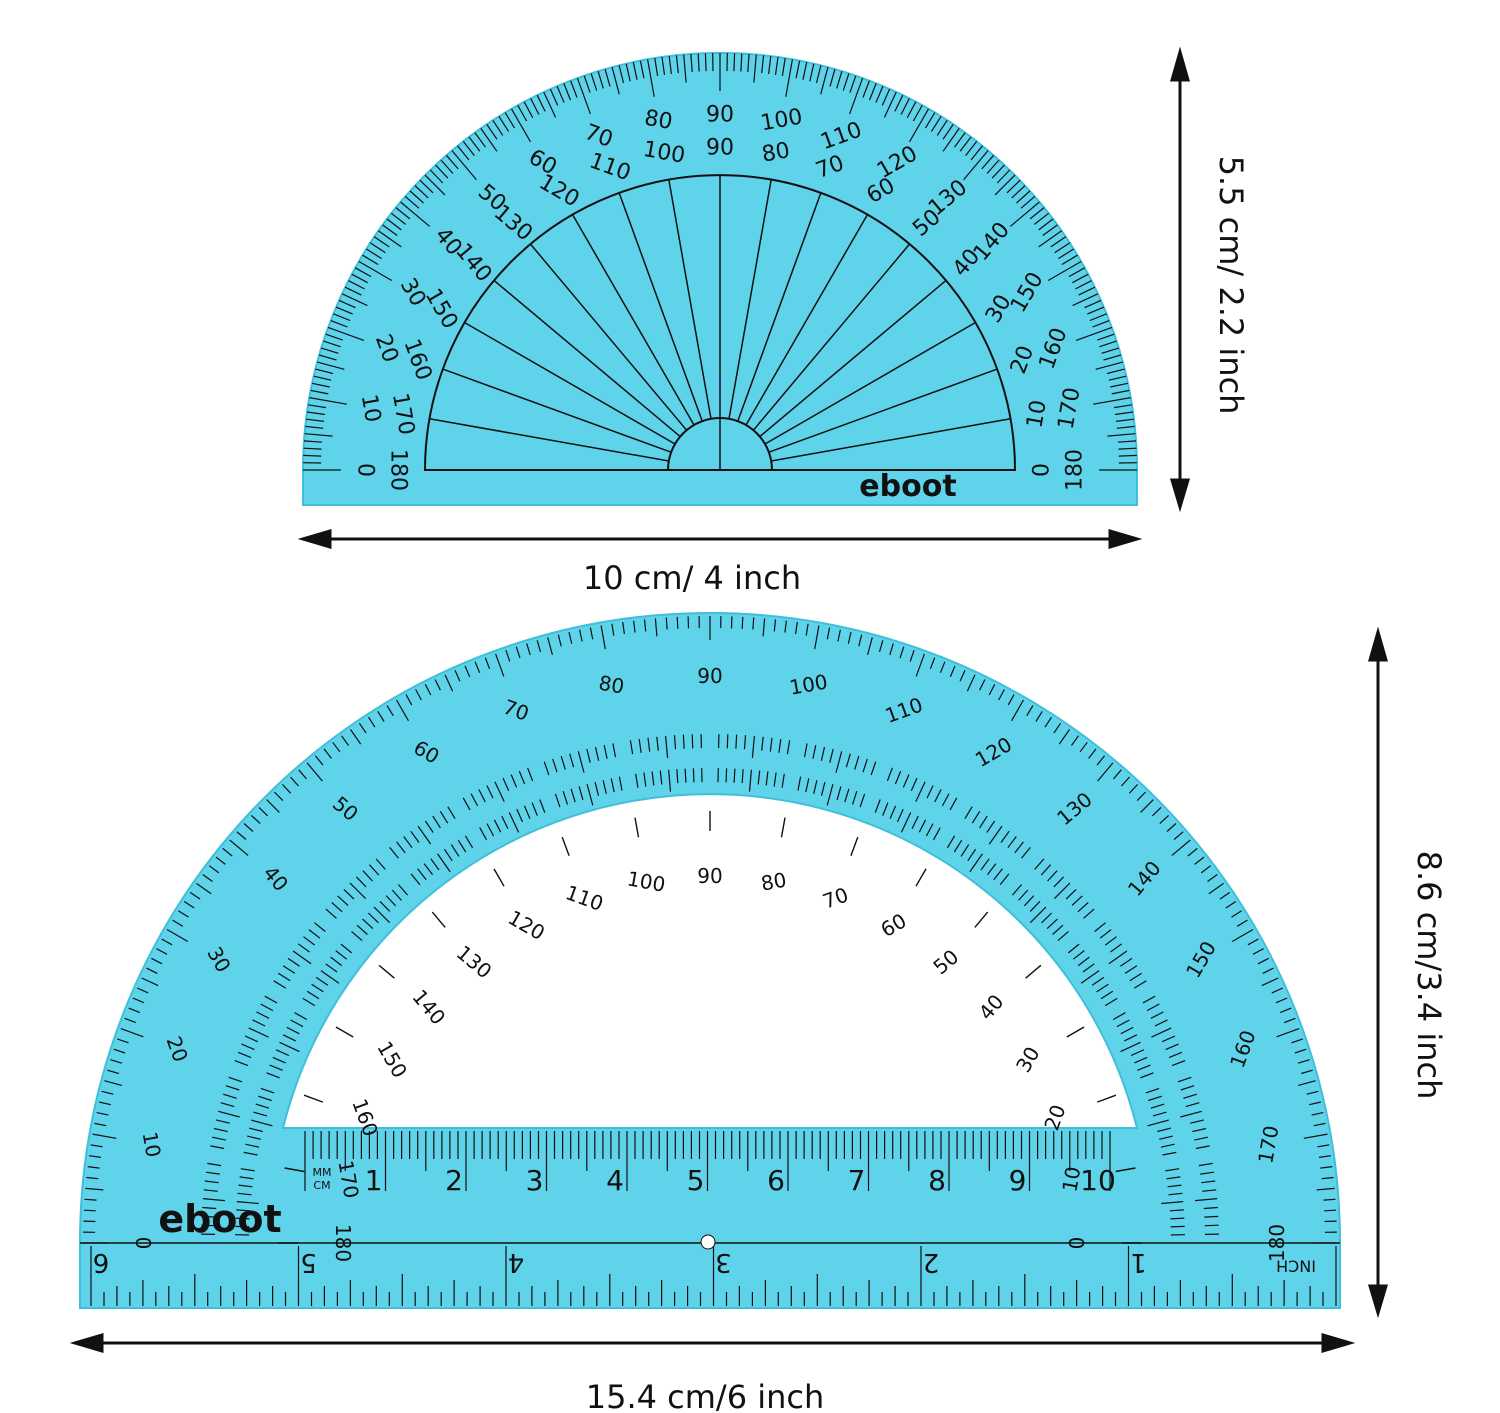 The image size is (1500, 1413). I want to click on inner-arc, so click(720, 322).